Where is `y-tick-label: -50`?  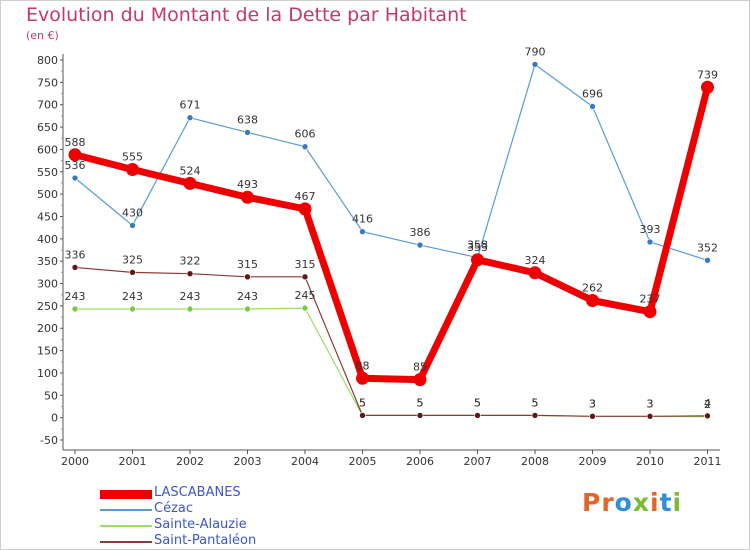
y-tick-label: -50 is located at coordinates (49, 440).